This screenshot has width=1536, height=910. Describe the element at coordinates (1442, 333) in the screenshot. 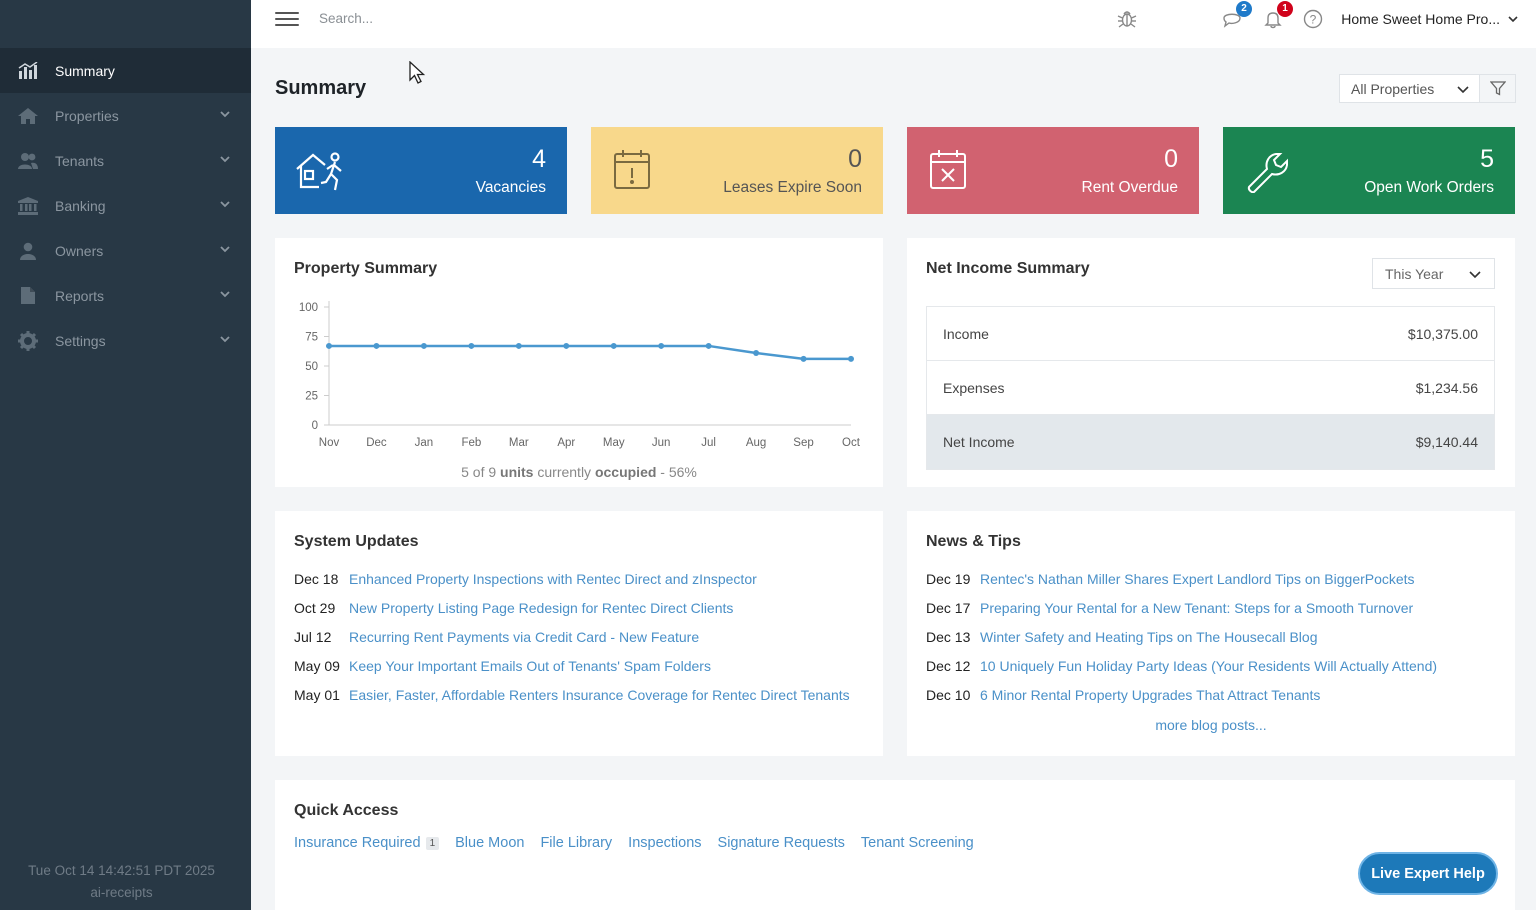

I see `row-value: $10,375.00` at that location.